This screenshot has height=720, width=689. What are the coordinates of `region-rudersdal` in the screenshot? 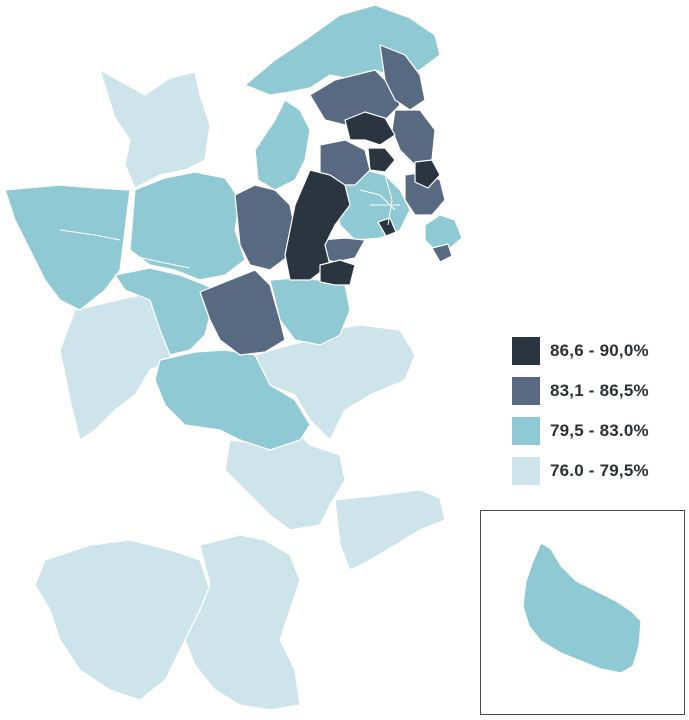 It's located at (370, 128).